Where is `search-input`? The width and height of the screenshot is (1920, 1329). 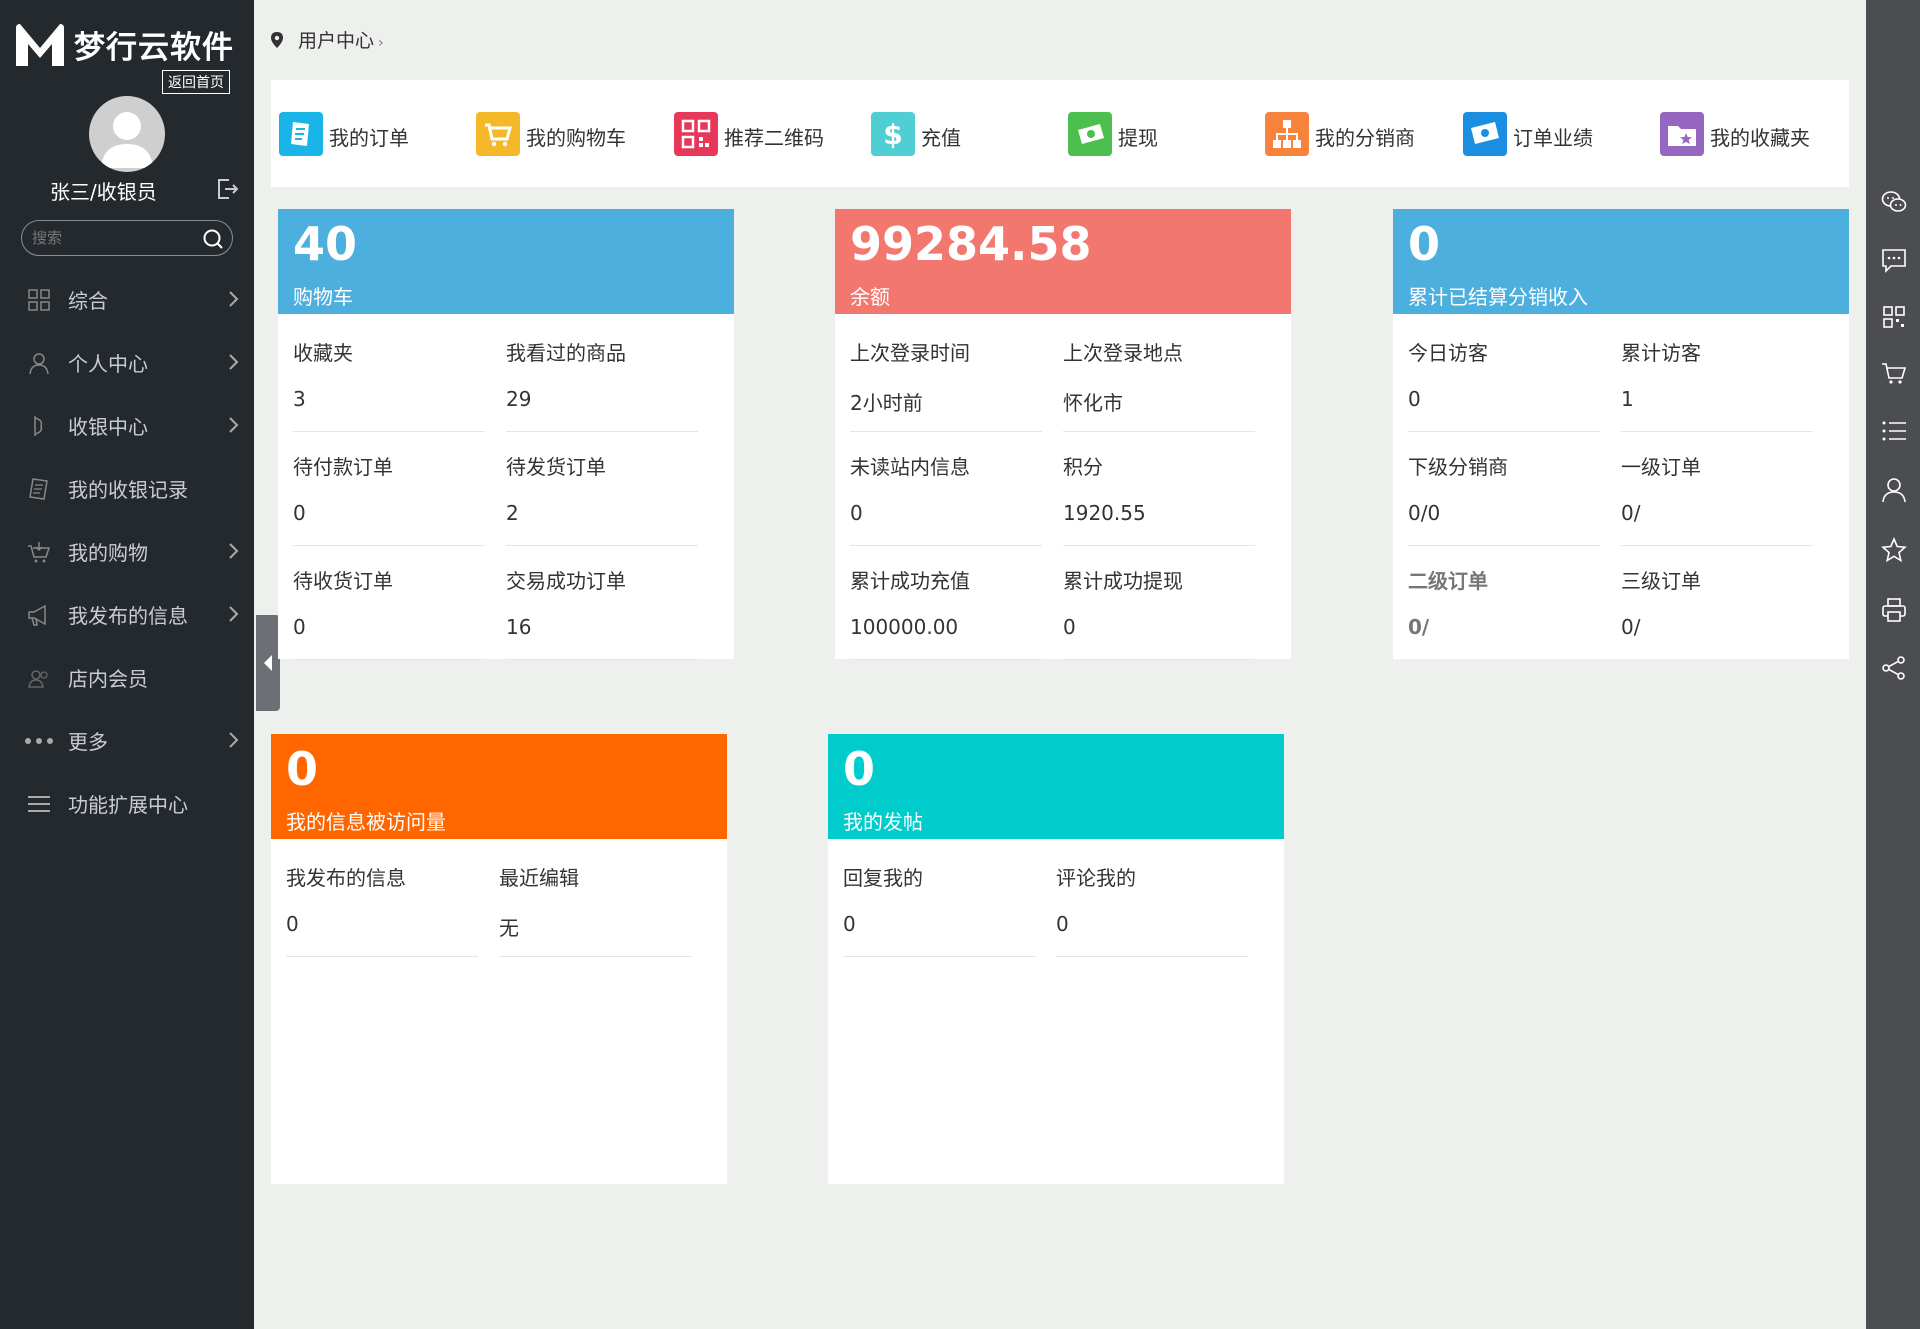
search-input is located at coordinates (112, 238).